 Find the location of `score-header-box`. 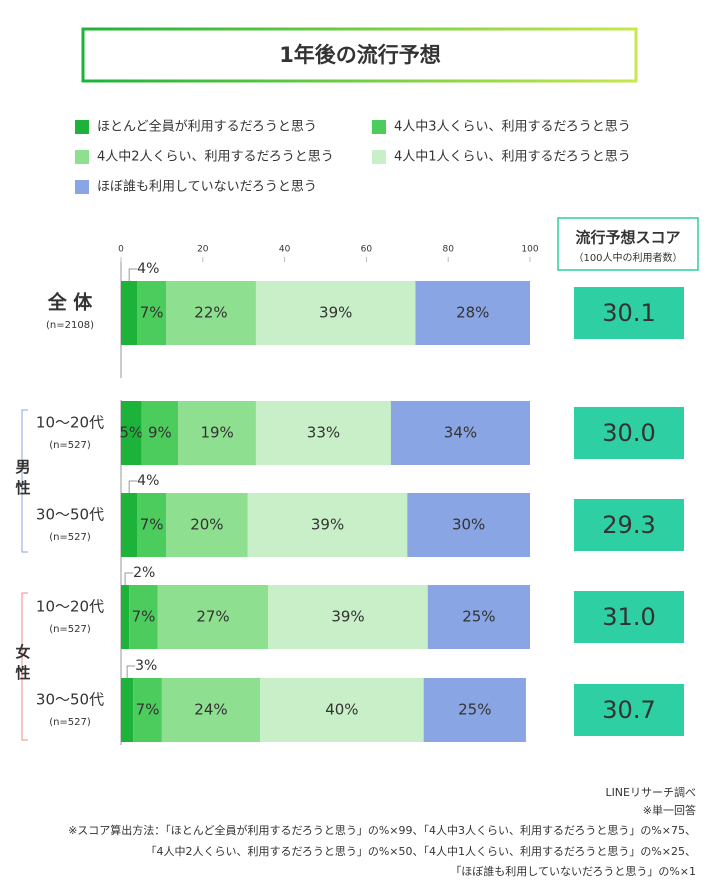

score-header-box is located at coordinates (628, 244).